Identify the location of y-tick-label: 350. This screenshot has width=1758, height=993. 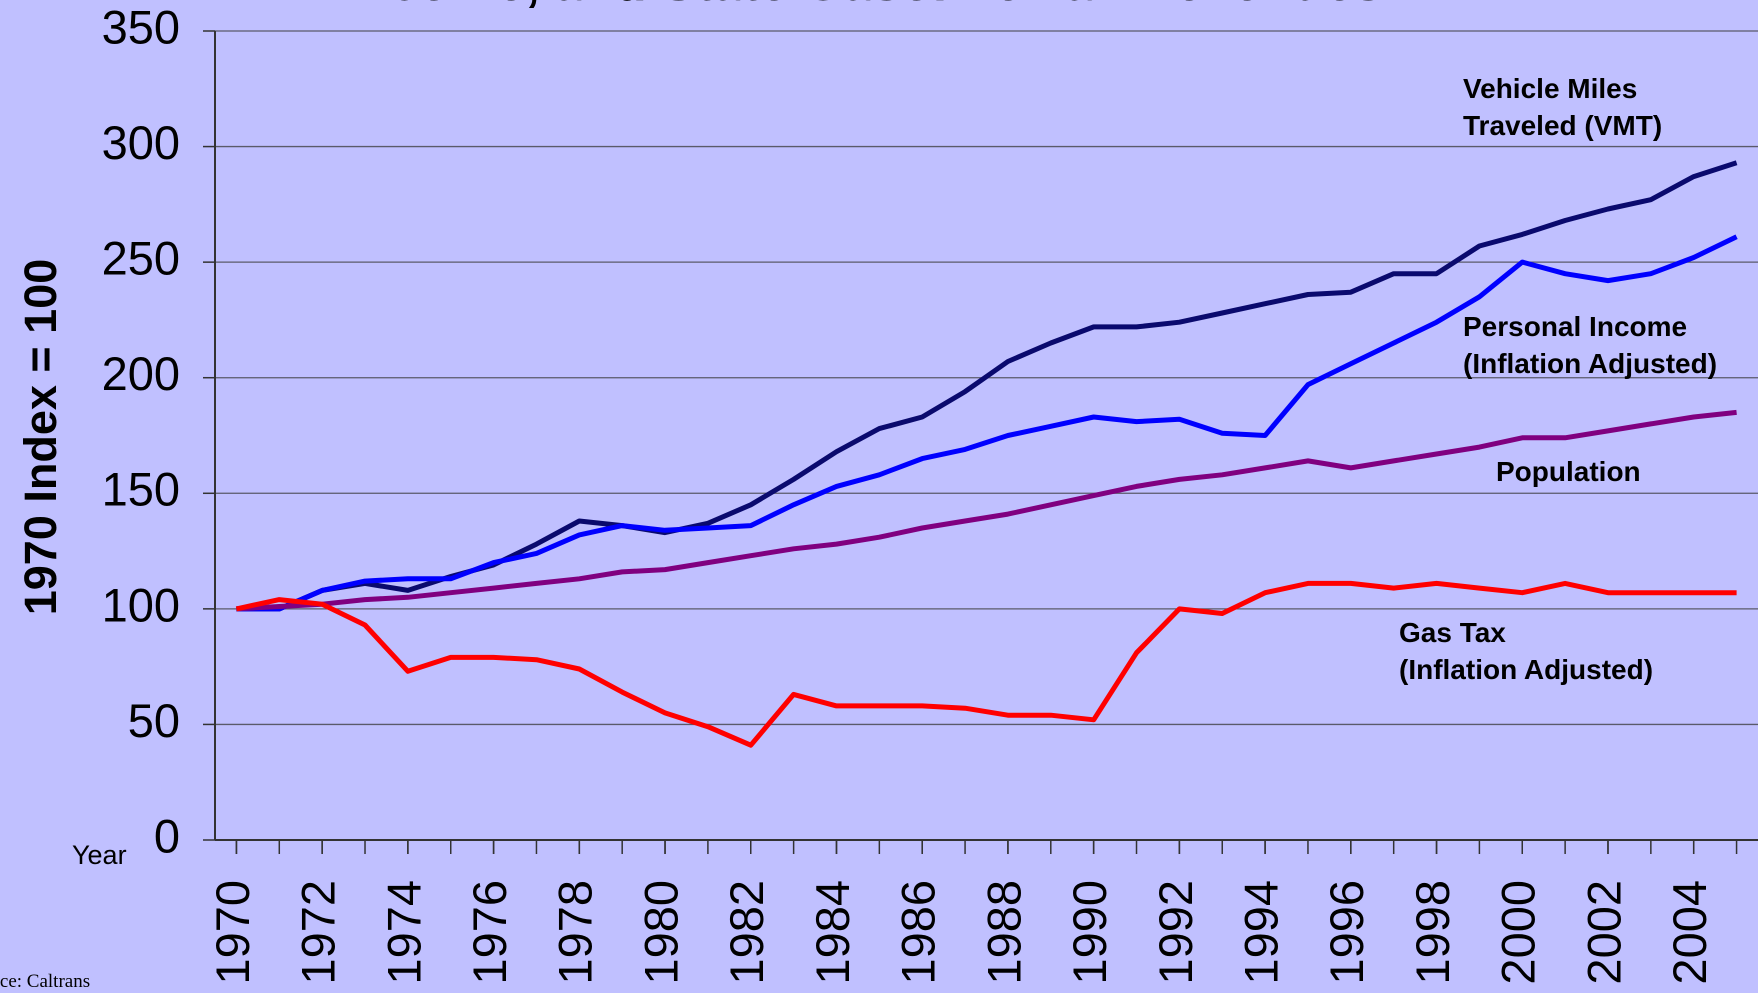
(141, 26).